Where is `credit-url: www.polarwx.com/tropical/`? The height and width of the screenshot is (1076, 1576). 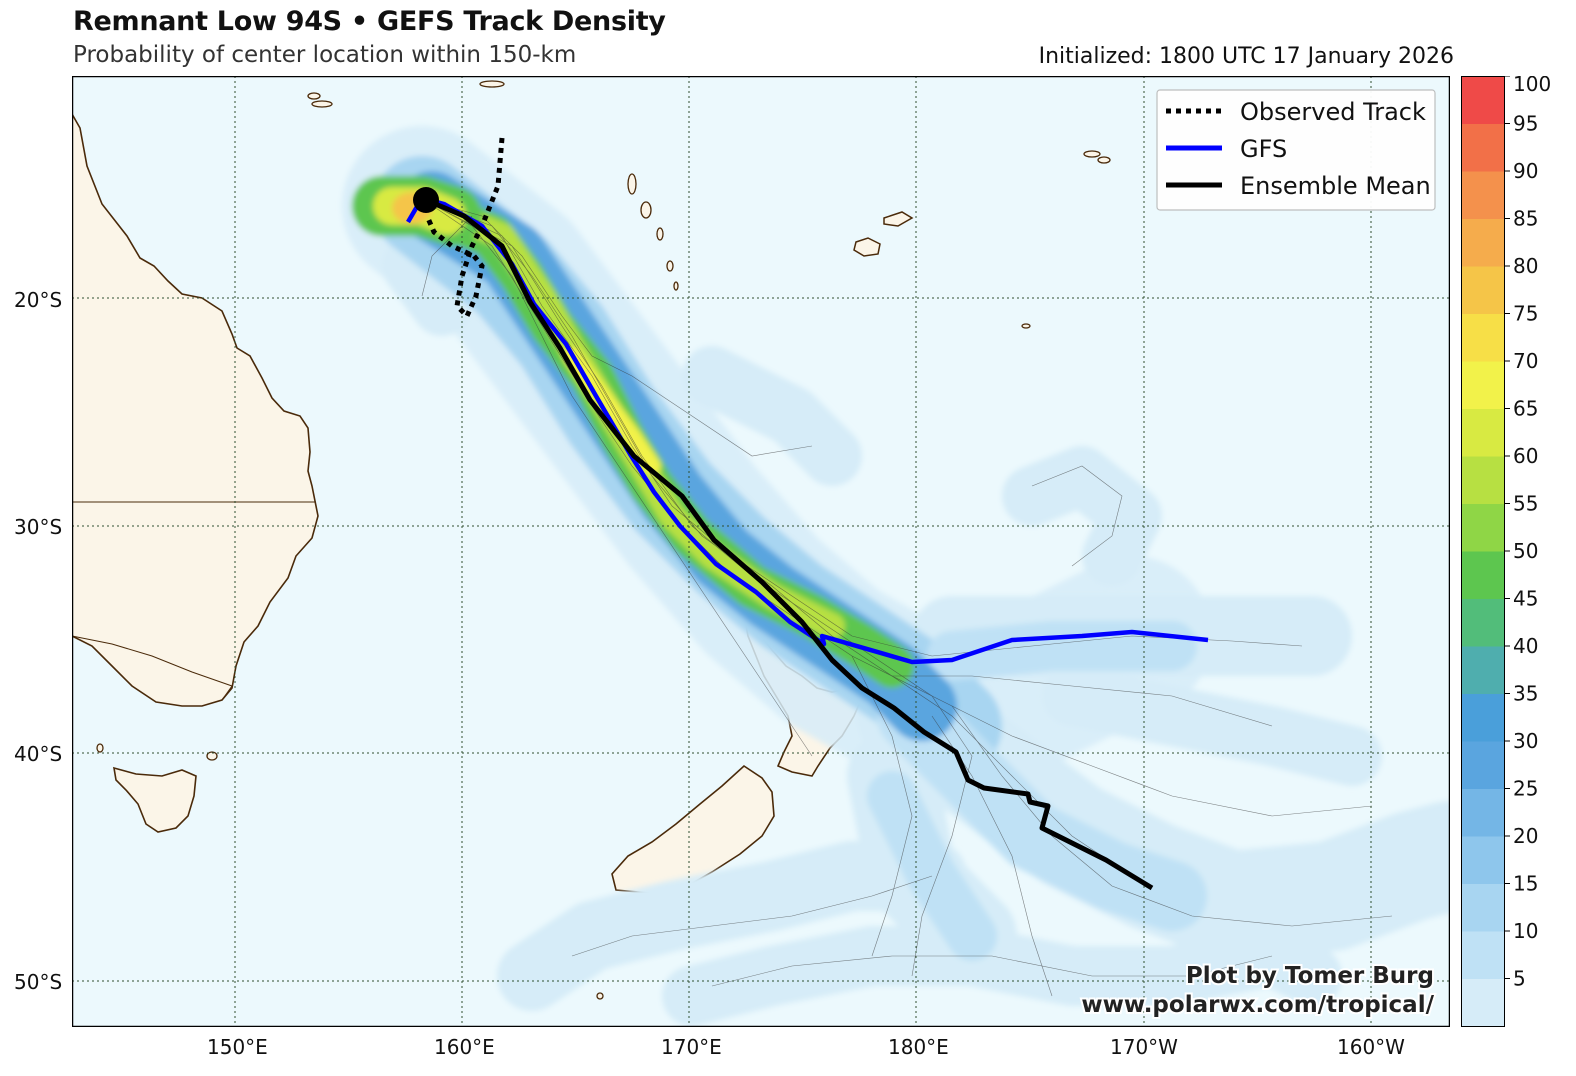 credit-url: www.polarwx.com/tropical/ is located at coordinates (1257, 1005).